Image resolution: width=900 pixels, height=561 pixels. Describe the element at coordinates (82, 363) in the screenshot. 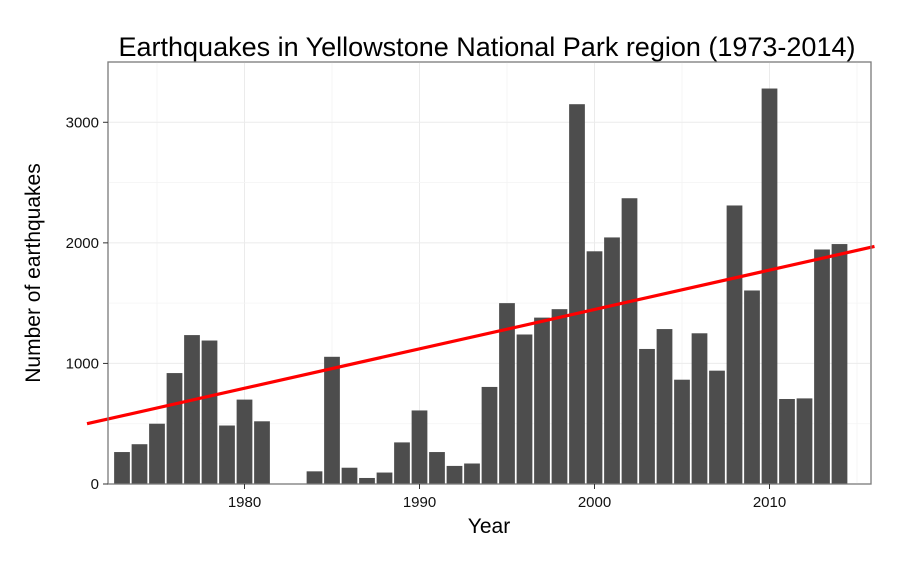

I see `y-tick-label: 1000` at that location.